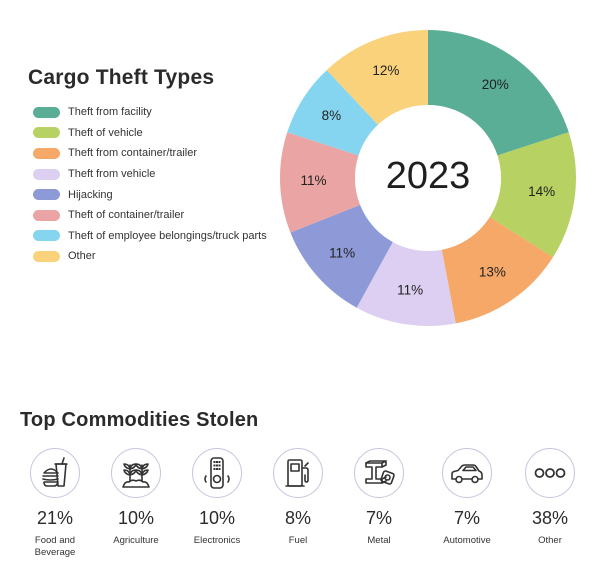 The height and width of the screenshot is (576, 611). Describe the element at coordinates (55, 473) in the screenshot. I see `food-beverage-icon` at that location.